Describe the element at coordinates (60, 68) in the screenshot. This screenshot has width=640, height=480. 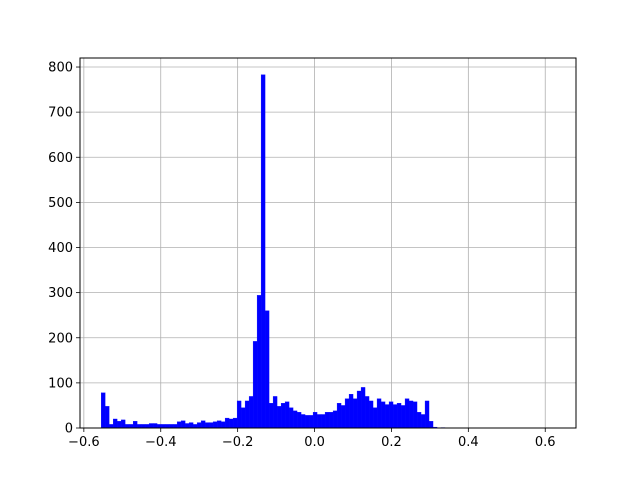
I see `y-tick-label: 800` at that location.